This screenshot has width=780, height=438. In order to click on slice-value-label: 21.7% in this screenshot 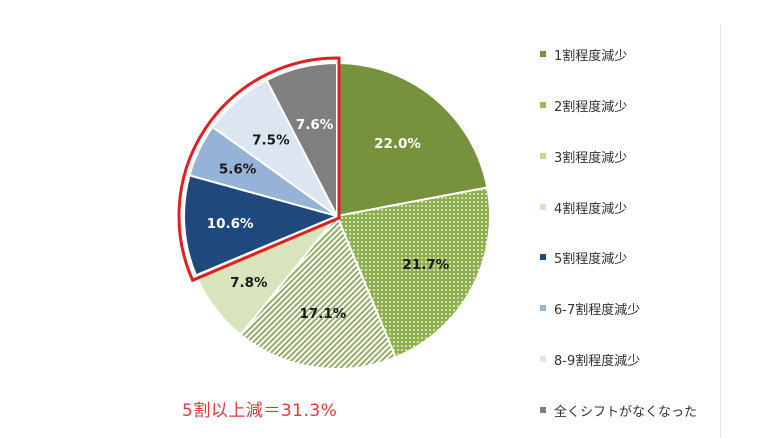, I will do `click(425, 265)`.